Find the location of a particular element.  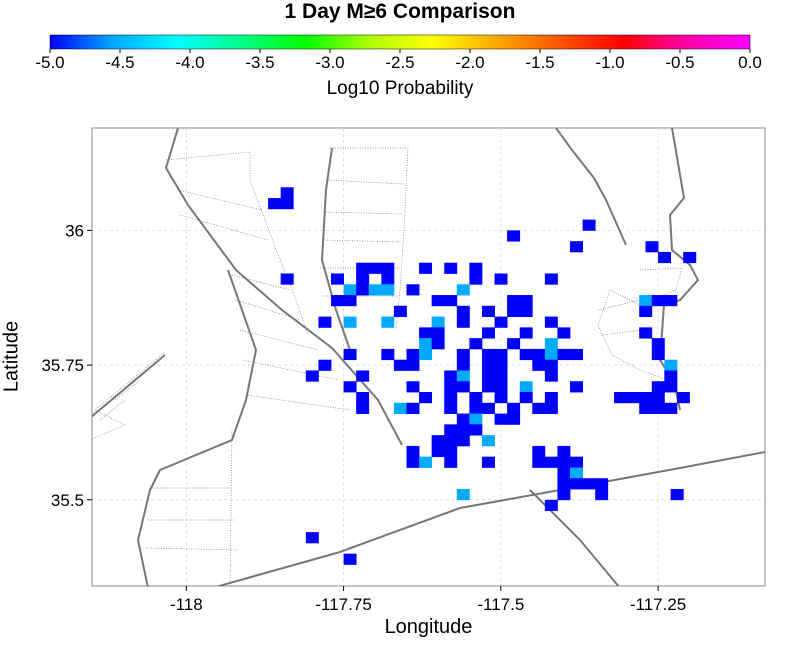

colorbar-tick-label: -2.0 is located at coordinates (469, 62).